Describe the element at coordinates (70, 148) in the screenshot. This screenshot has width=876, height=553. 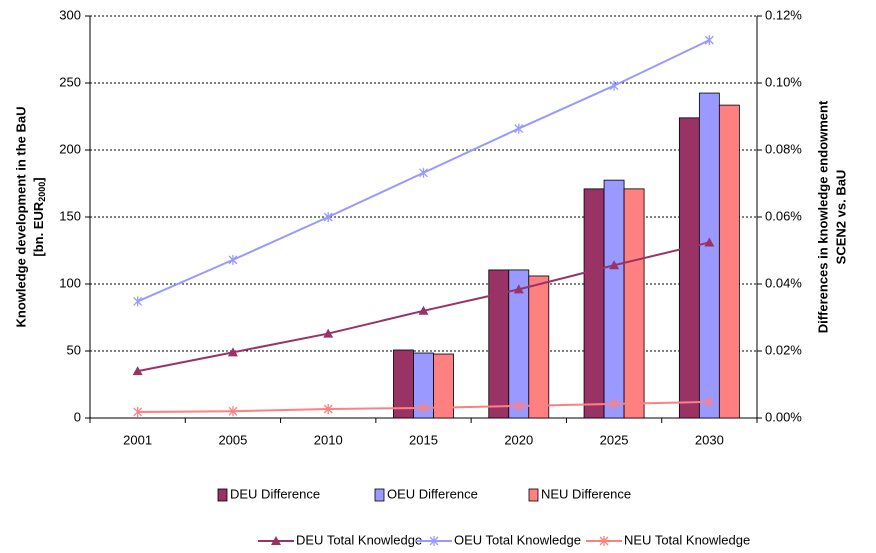
I see `y-tick-label: 200` at that location.